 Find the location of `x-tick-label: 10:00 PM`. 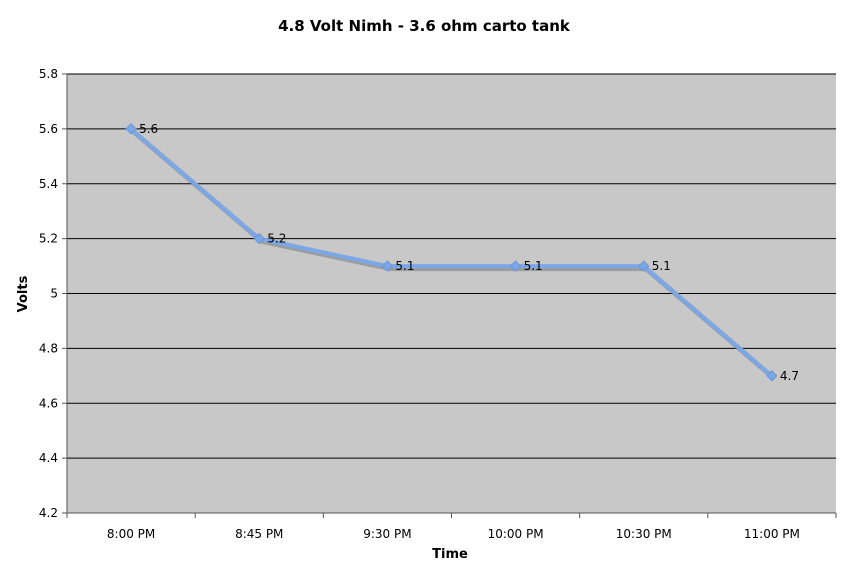

x-tick-label: 10:00 PM is located at coordinates (516, 534).